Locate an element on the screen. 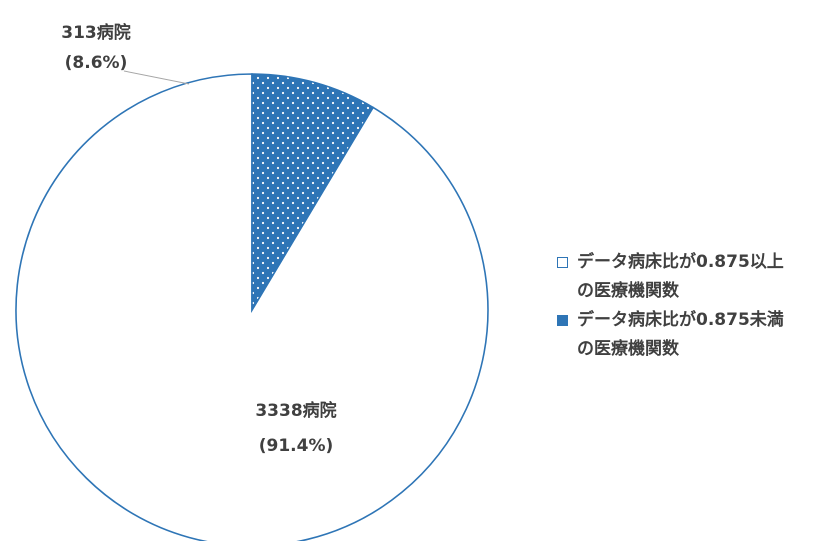 The width and height of the screenshot is (837, 541). legend-label: データ病床比が0.875以上 の医療機関数 is located at coordinates (680, 276).